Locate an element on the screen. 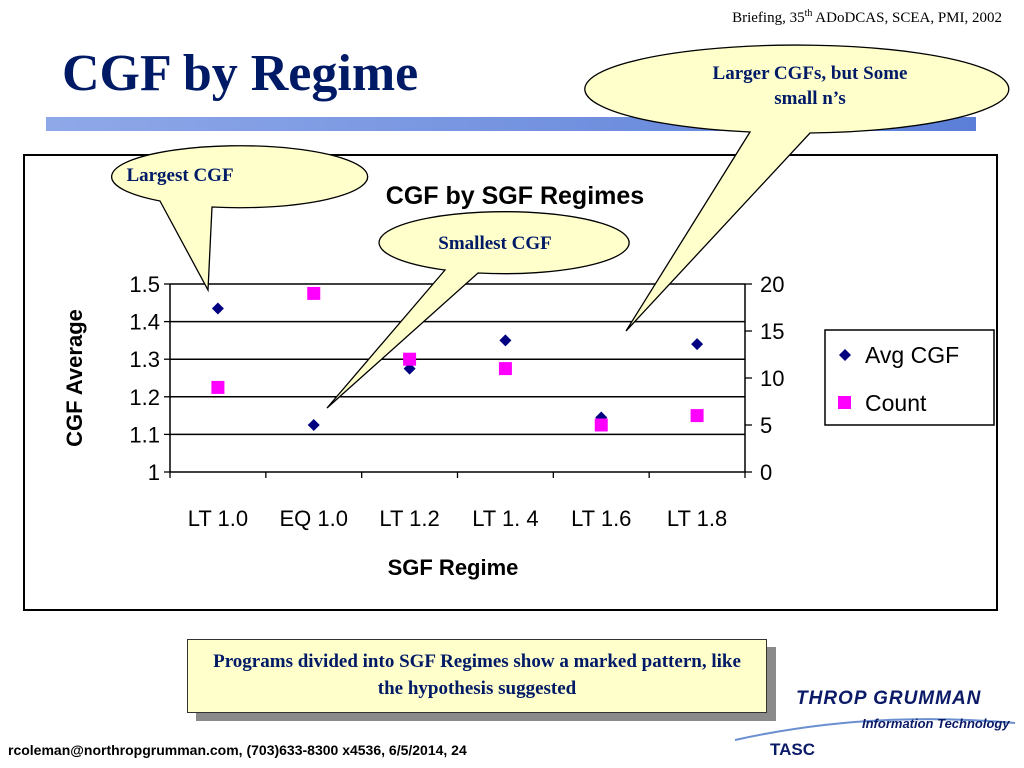 This screenshot has width=1024, height=768. briefing-header: Briefing, 35th ADoDCAS, SCEA, PMI, 2002 is located at coordinates (867, 17).